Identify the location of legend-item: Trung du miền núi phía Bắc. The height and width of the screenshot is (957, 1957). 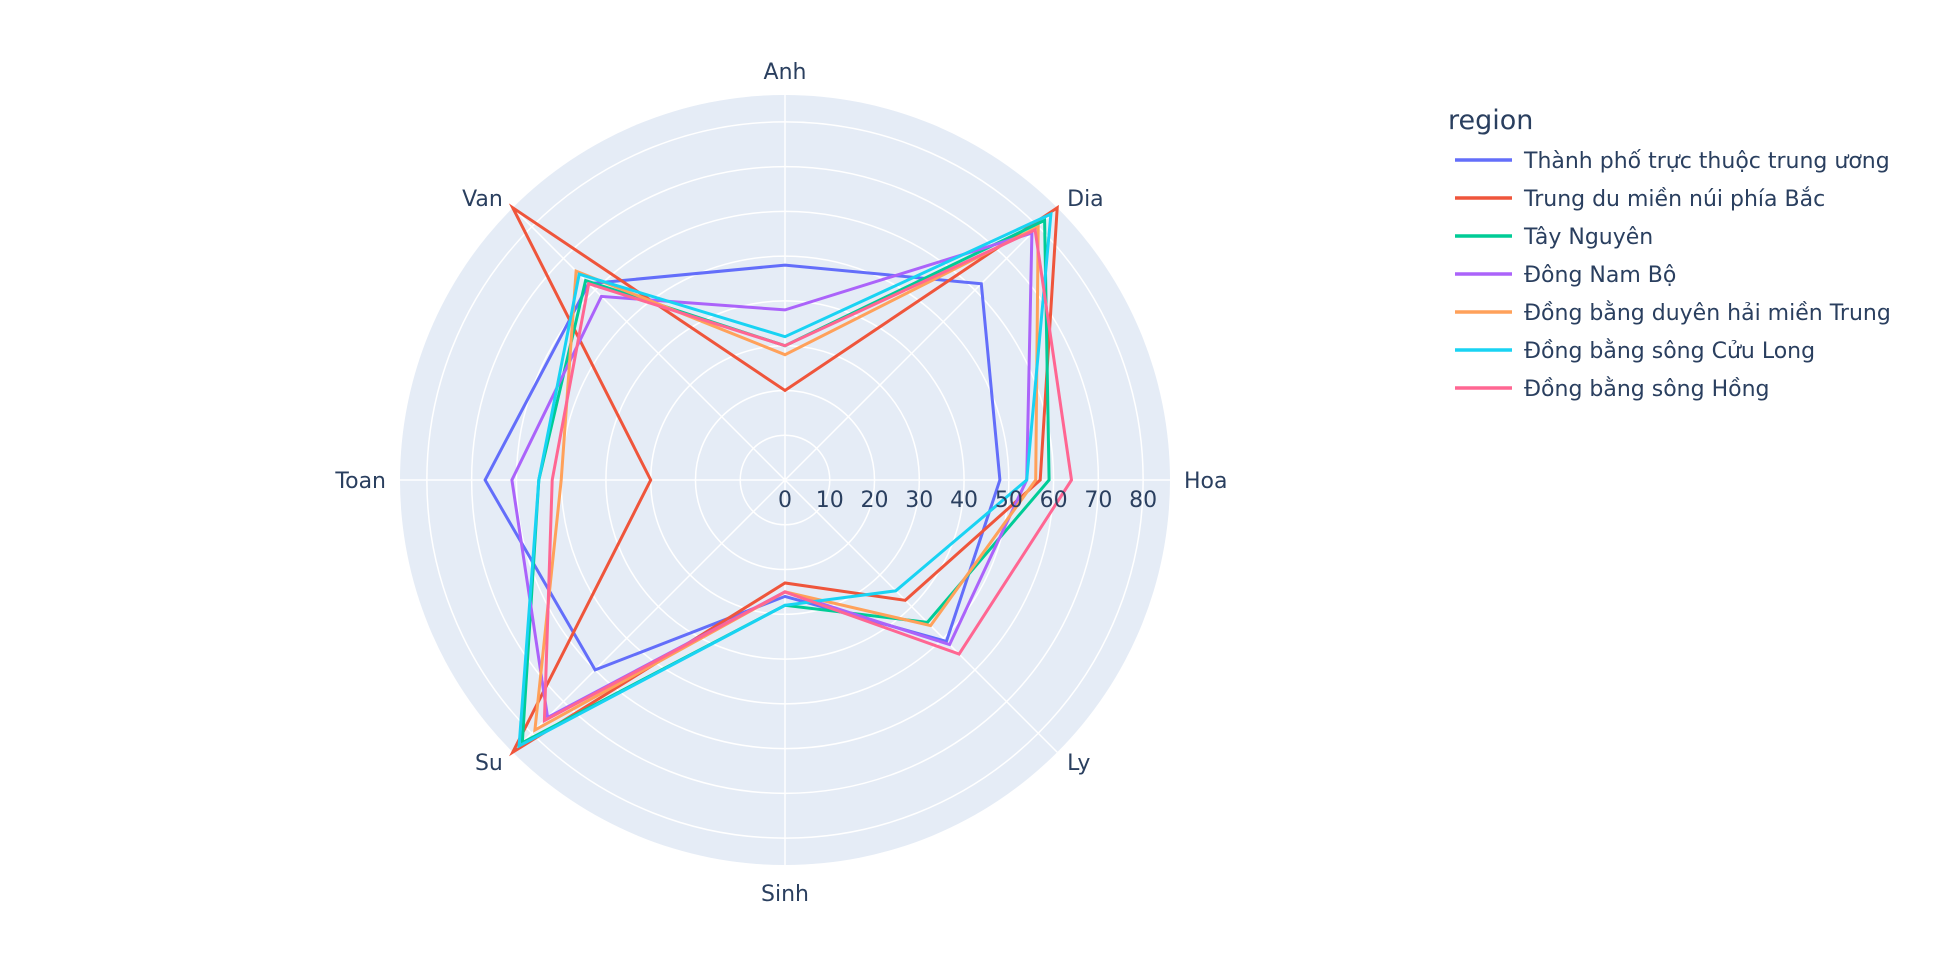
(1640, 199).